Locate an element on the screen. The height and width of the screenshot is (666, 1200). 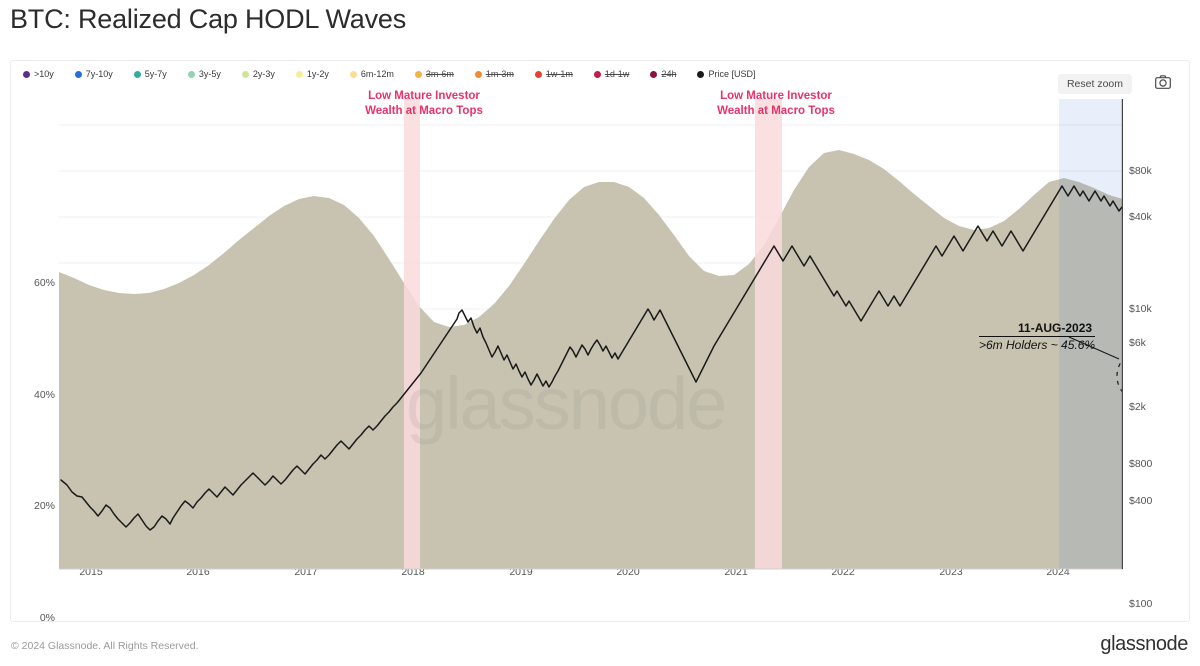
legend-label-1y2y: 1y-2y is located at coordinates (317, 74).